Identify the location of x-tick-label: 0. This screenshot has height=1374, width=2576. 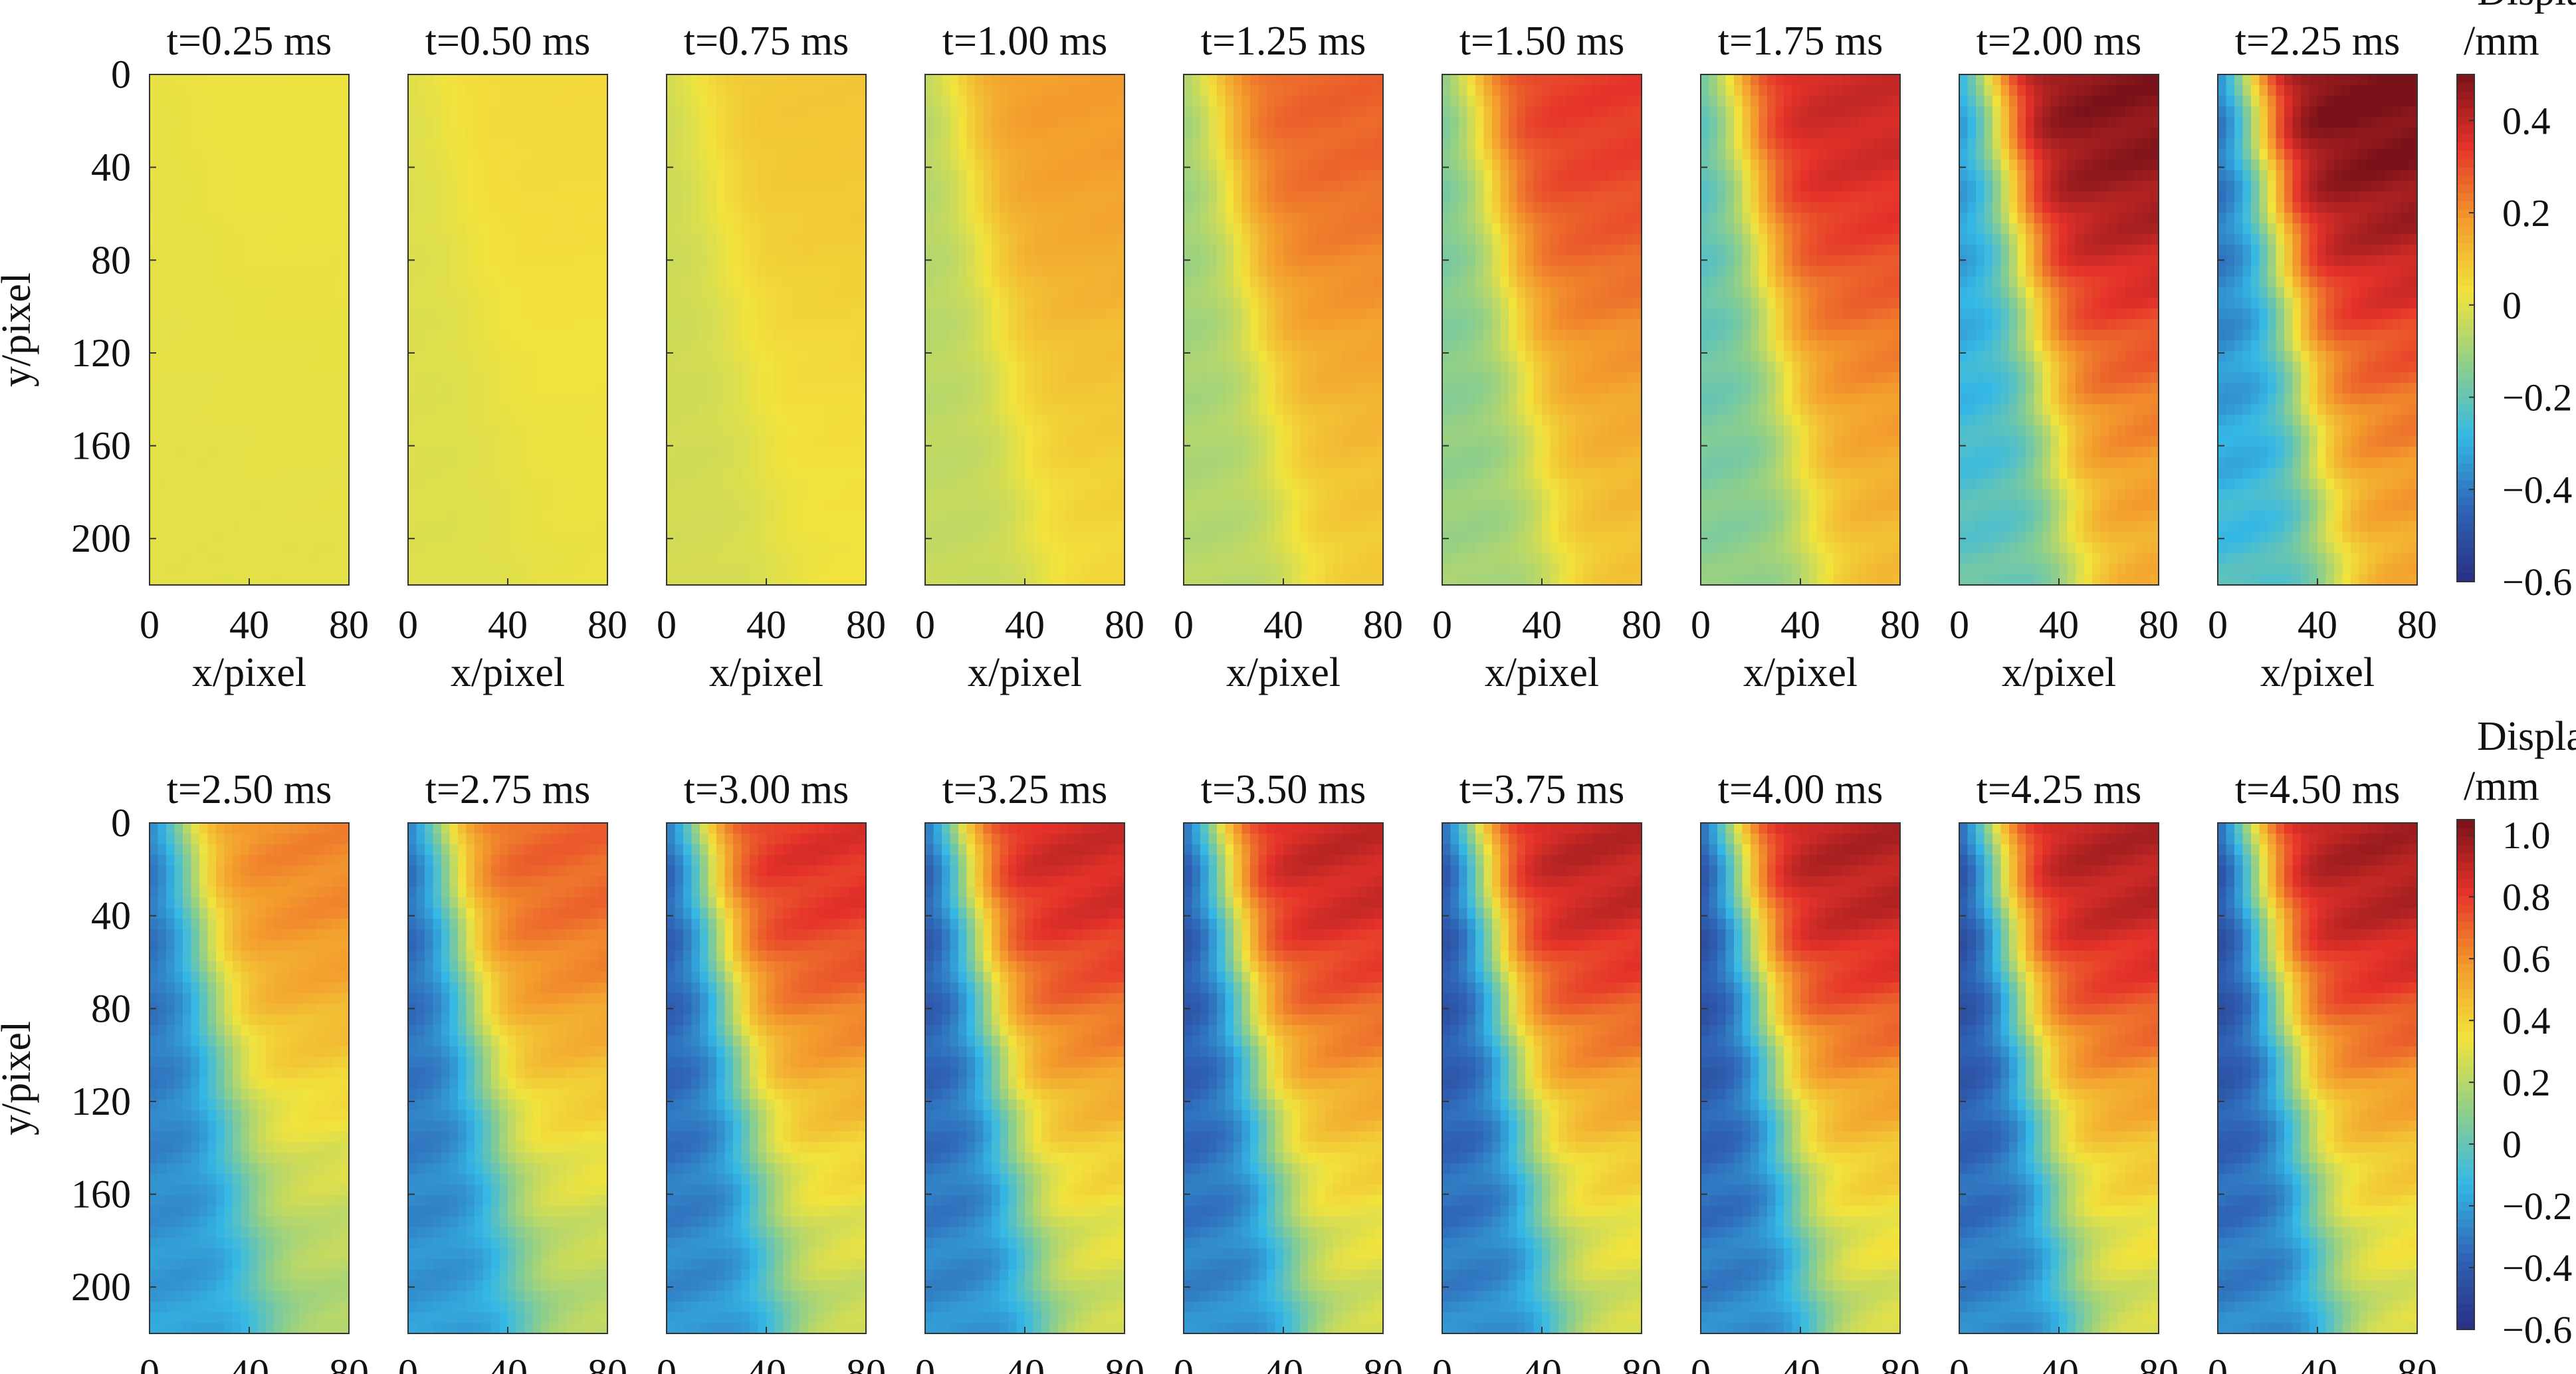
(667, 625).